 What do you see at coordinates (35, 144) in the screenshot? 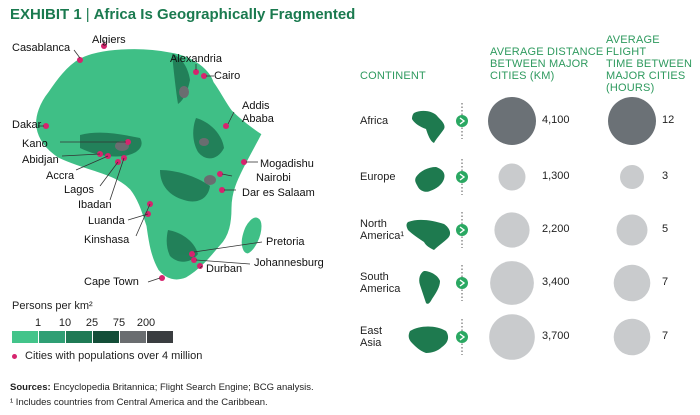
I see `city-label-kano: Kano` at bounding box center [35, 144].